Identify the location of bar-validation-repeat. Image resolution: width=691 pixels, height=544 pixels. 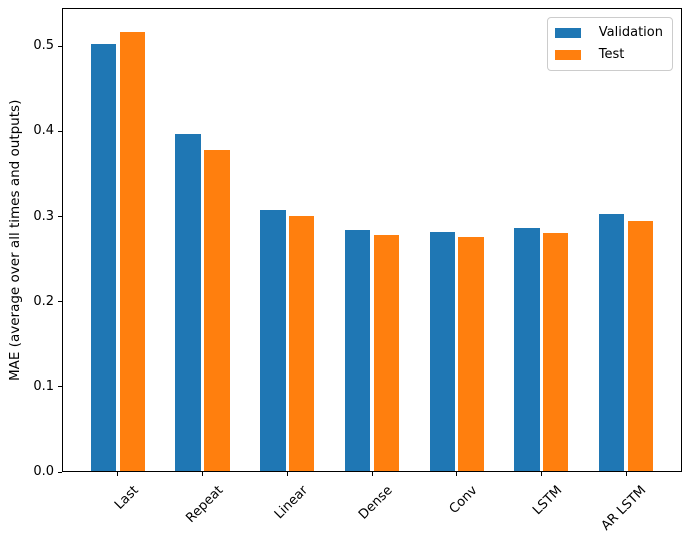
(188, 302).